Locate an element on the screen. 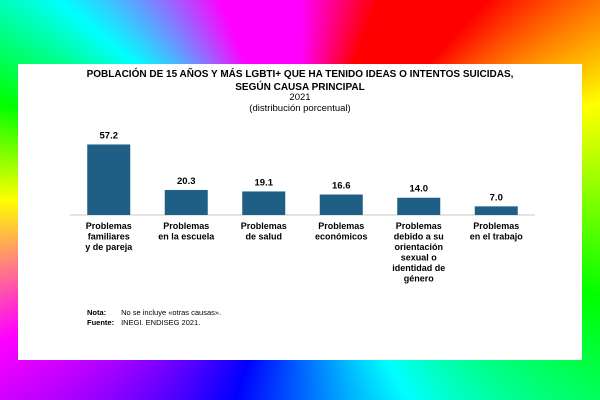 The height and width of the screenshot is (400, 600). data-label: 19.1 is located at coordinates (264, 182).